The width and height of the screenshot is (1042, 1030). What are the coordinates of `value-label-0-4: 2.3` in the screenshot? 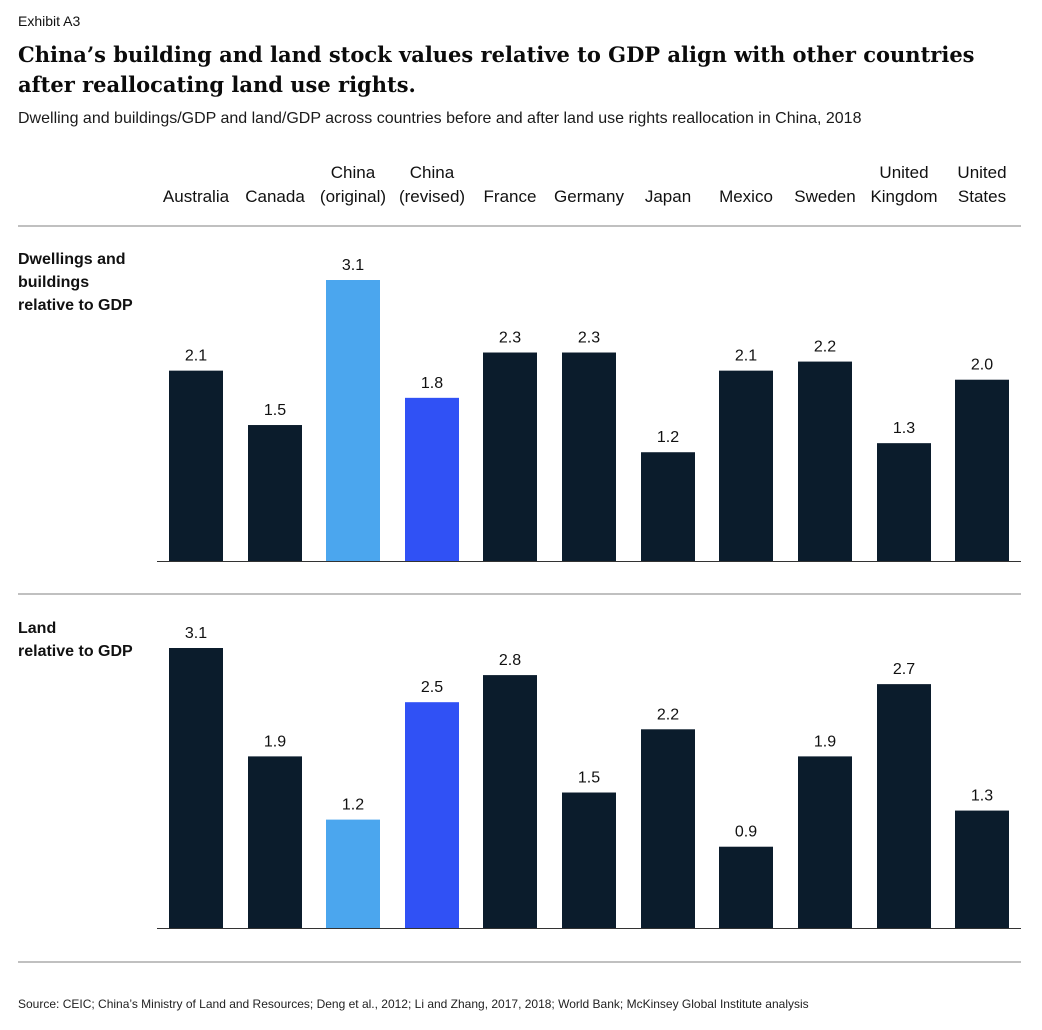 It's located at (510, 338).